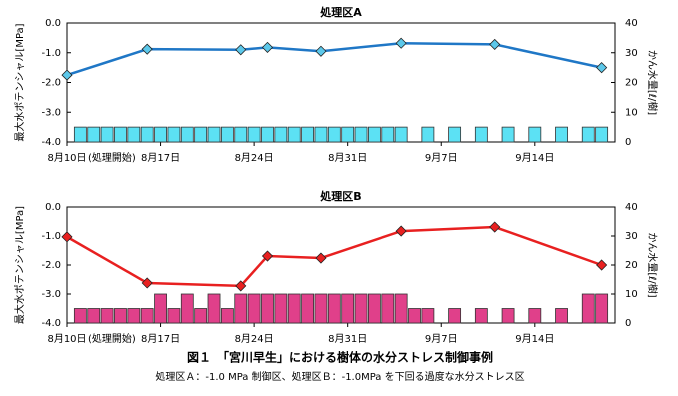  I want to click on y2-tick-label: 40, so click(631, 207).